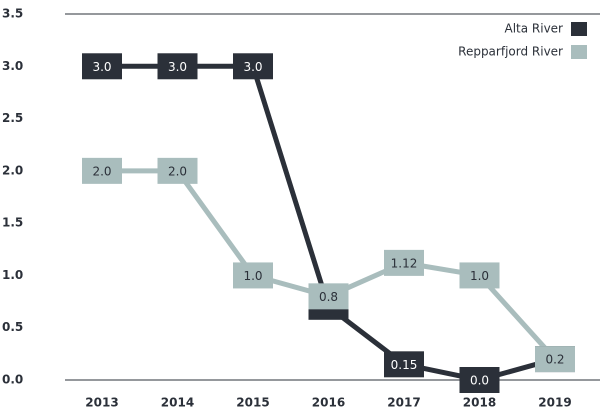  Describe the element at coordinates (533, 29) in the screenshot. I see `legend-label: Alta River` at that location.